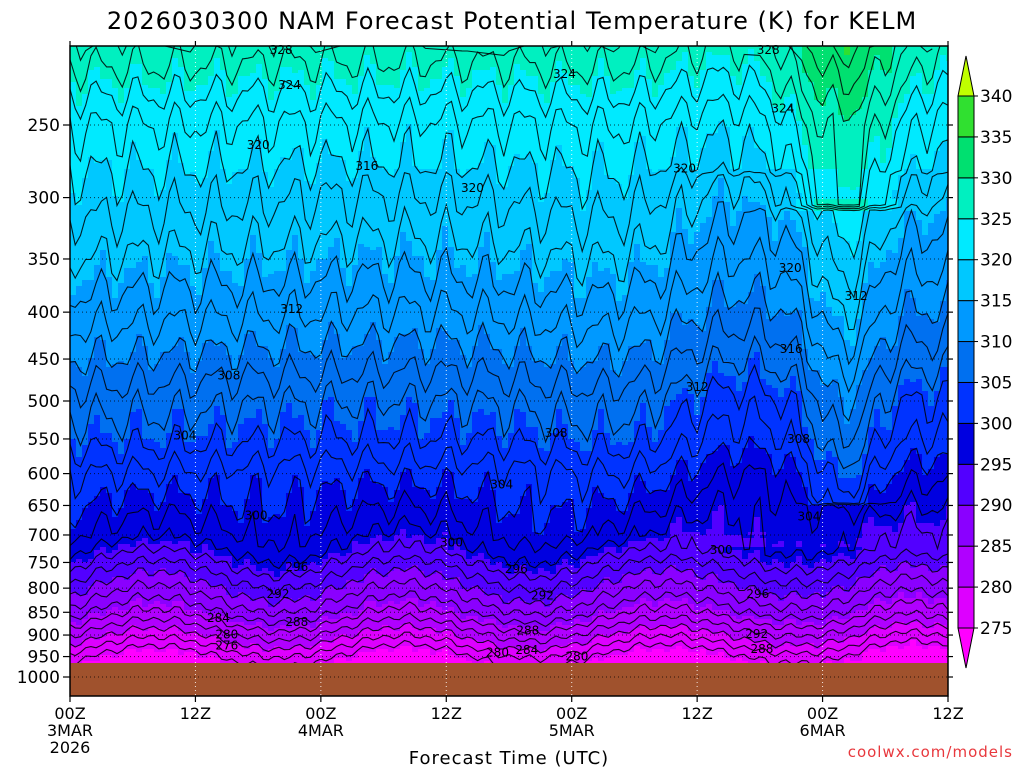 The image size is (1024, 768). What do you see at coordinates (996, 383) in the screenshot?
I see `colorbar-label: 305` at bounding box center [996, 383].